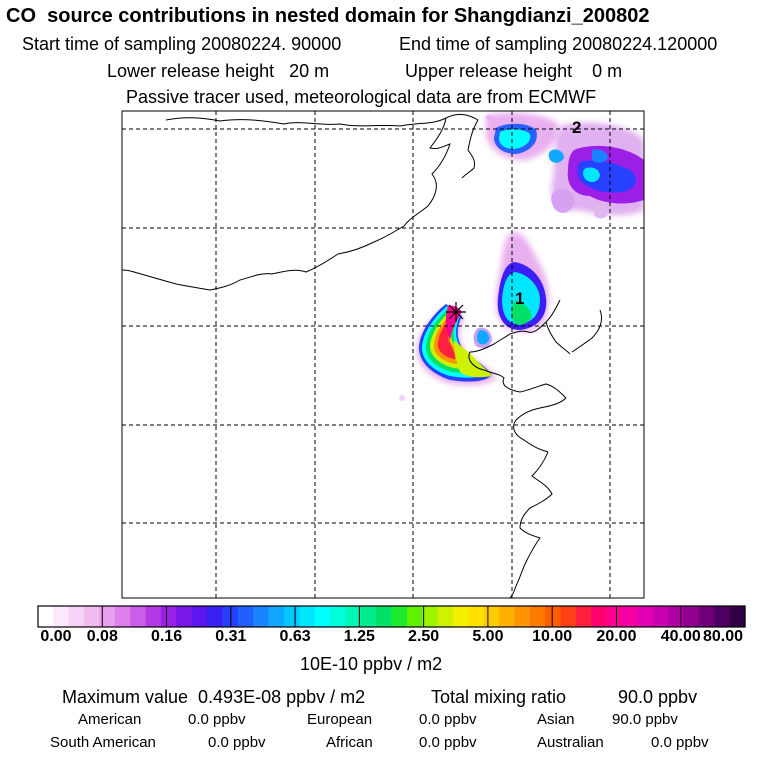 The image size is (768, 768). I want to click on region-australian-name: Australian, so click(570, 742).